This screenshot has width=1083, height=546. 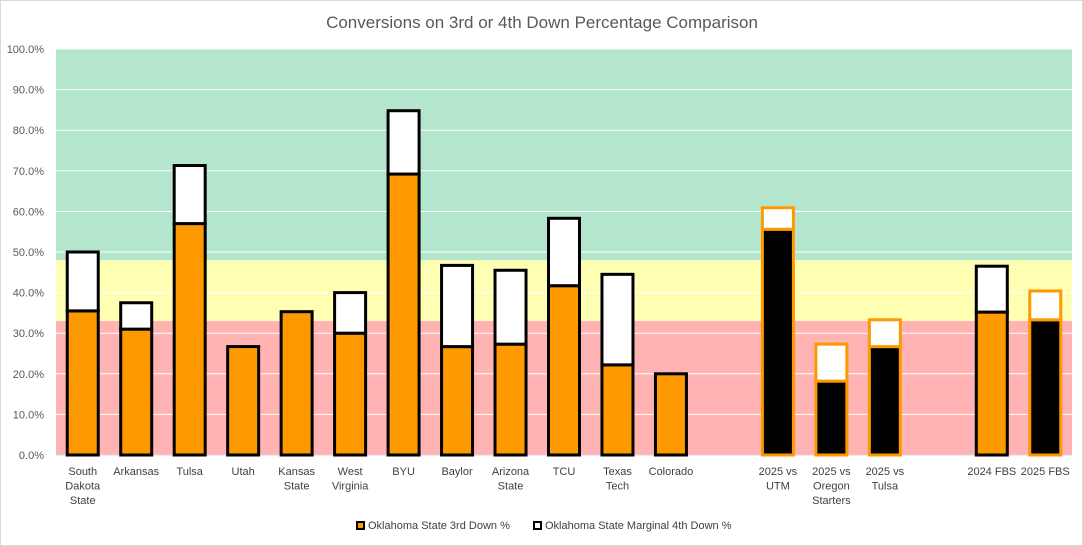 What do you see at coordinates (457, 472) in the screenshot?
I see `x-tick-label: Baylor` at bounding box center [457, 472].